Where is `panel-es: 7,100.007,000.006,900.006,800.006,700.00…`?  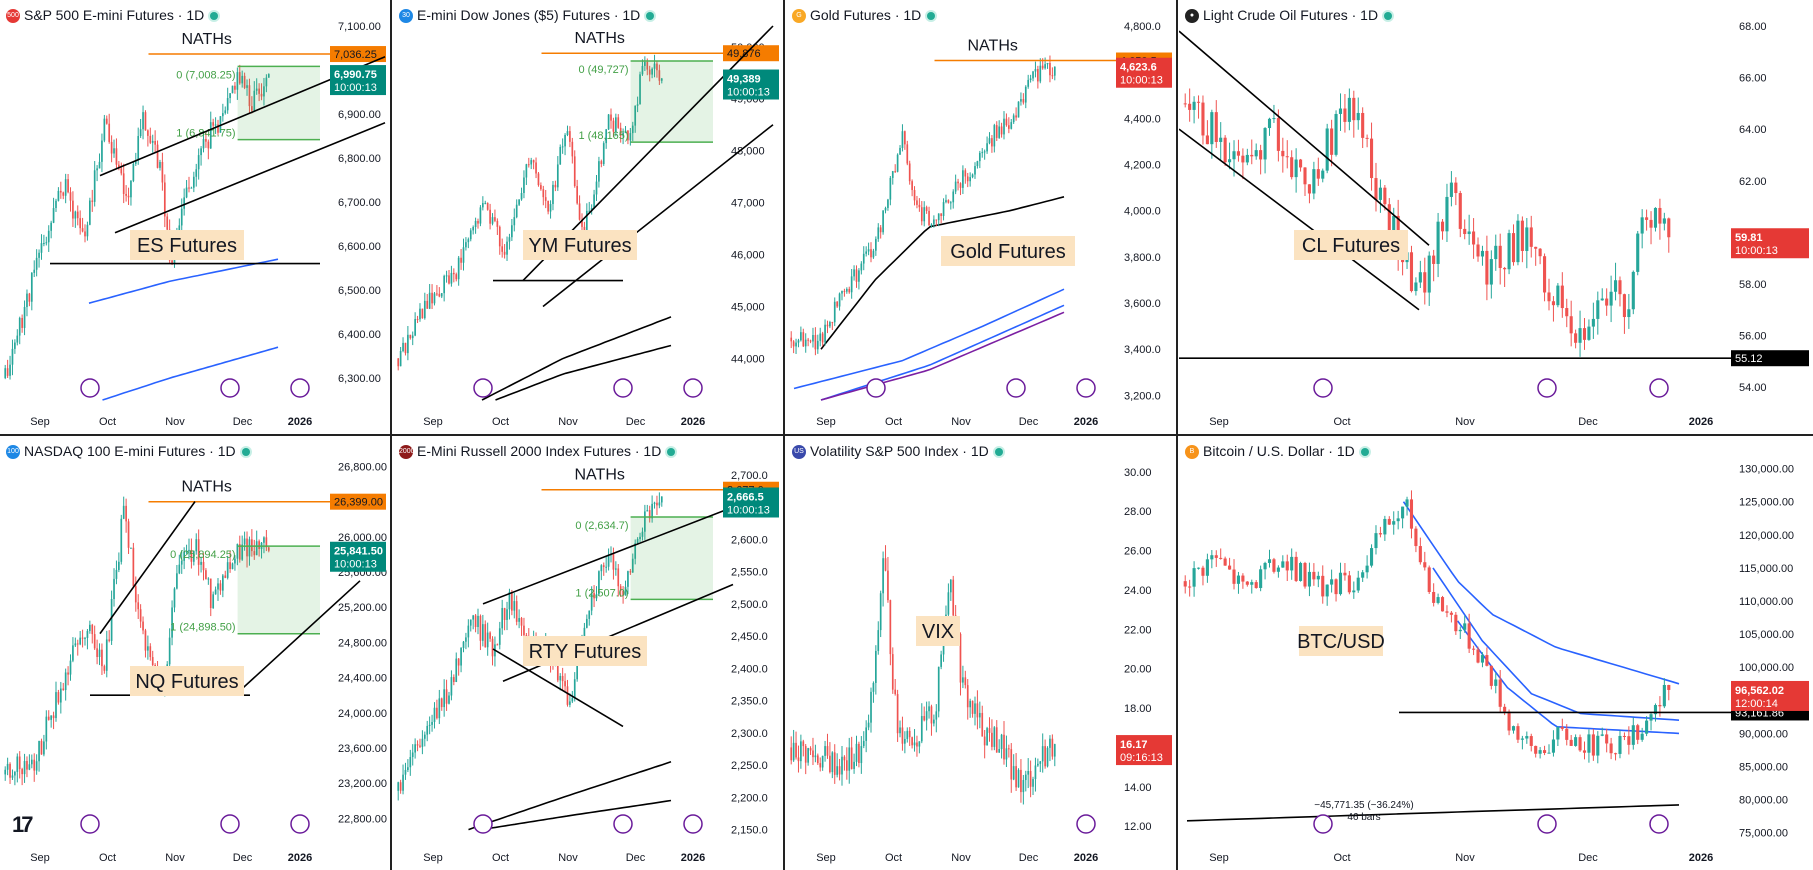 panel-es: 7,100.007,000.006,900.006,800.006,700.00… is located at coordinates (195, 217).